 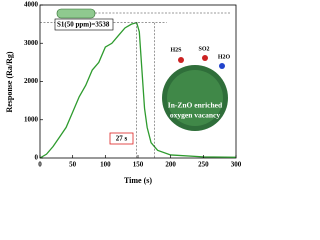 What do you see at coordinates (195, 98) in the screenshot?
I see `flower-texture` at bounding box center [195, 98].